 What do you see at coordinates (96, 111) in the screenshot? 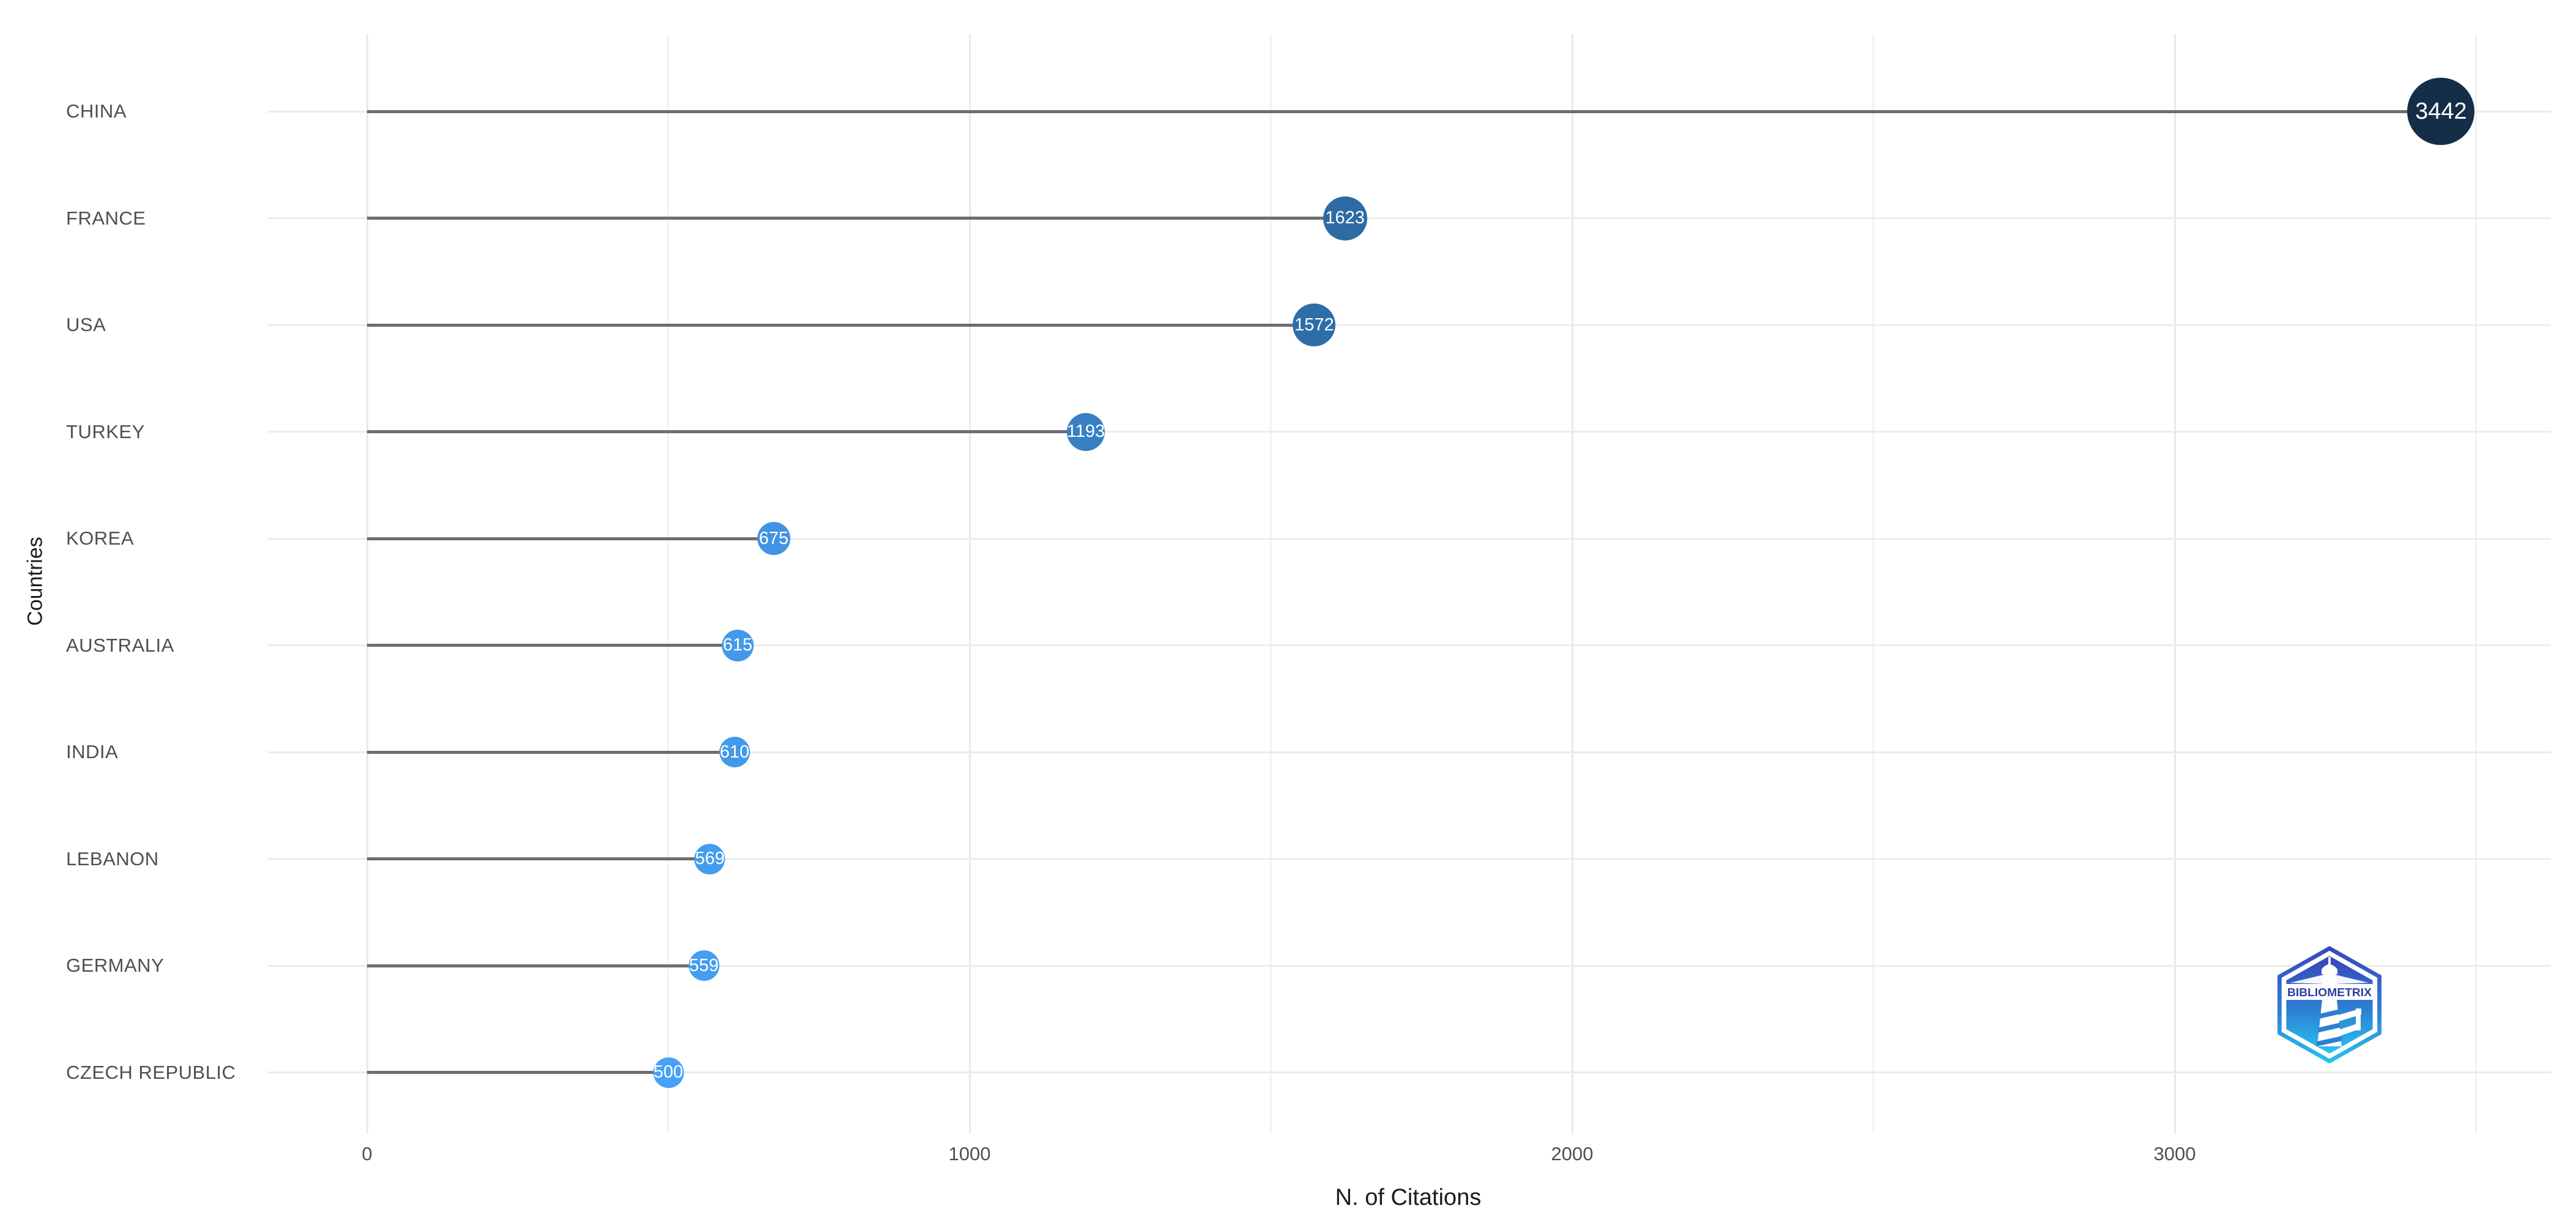
I see `category-label: CHINA` at bounding box center [96, 111].